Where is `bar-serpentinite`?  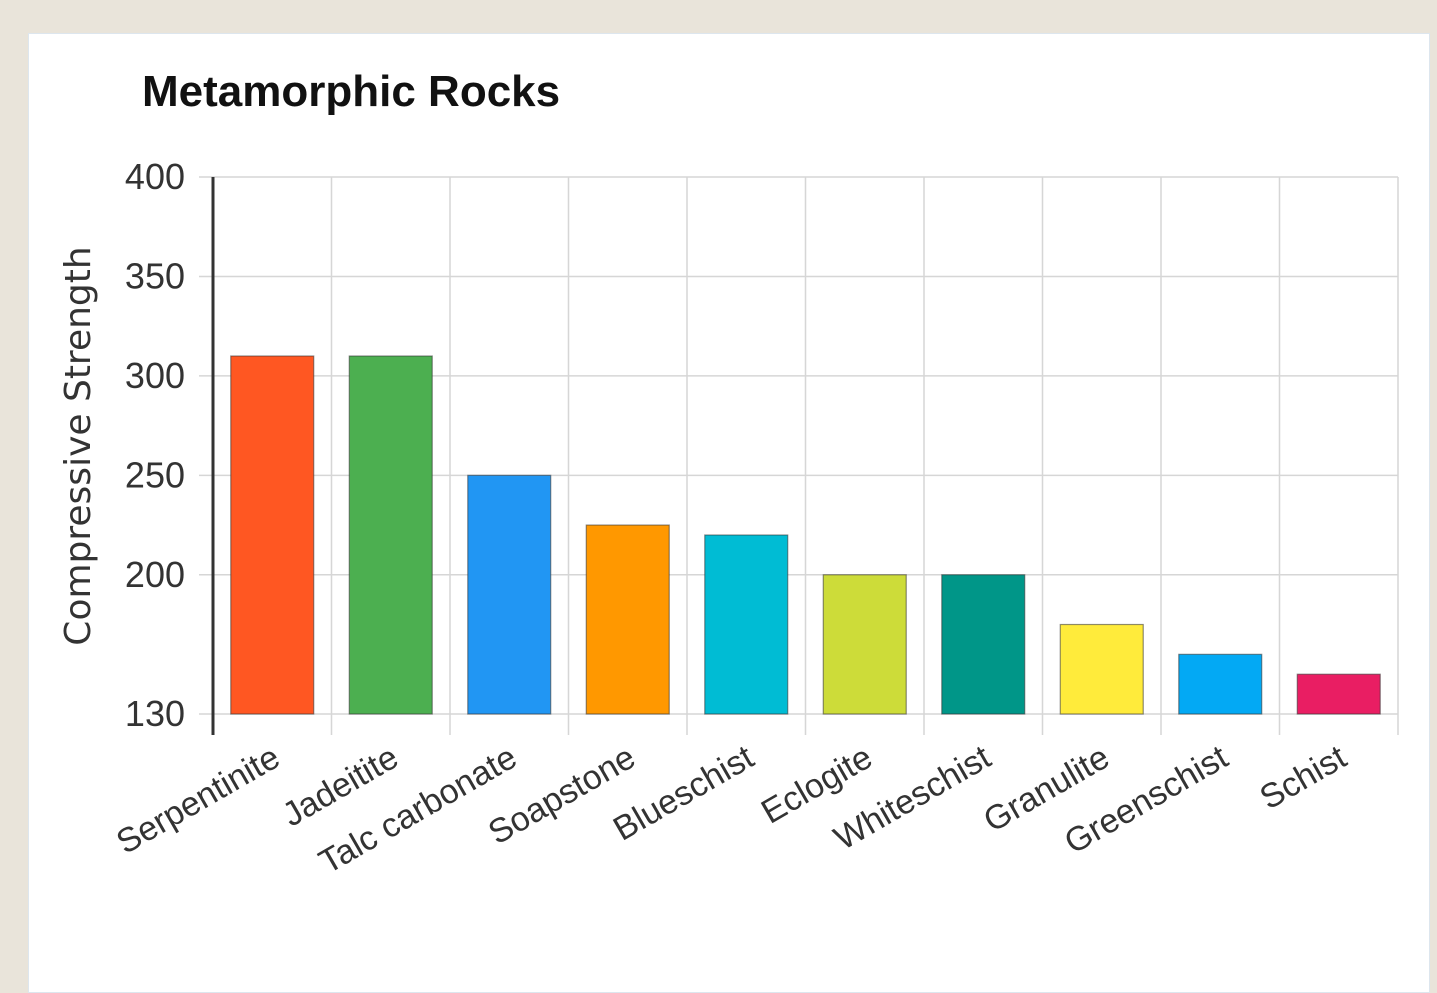 bar-serpentinite is located at coordinates (272, 535).